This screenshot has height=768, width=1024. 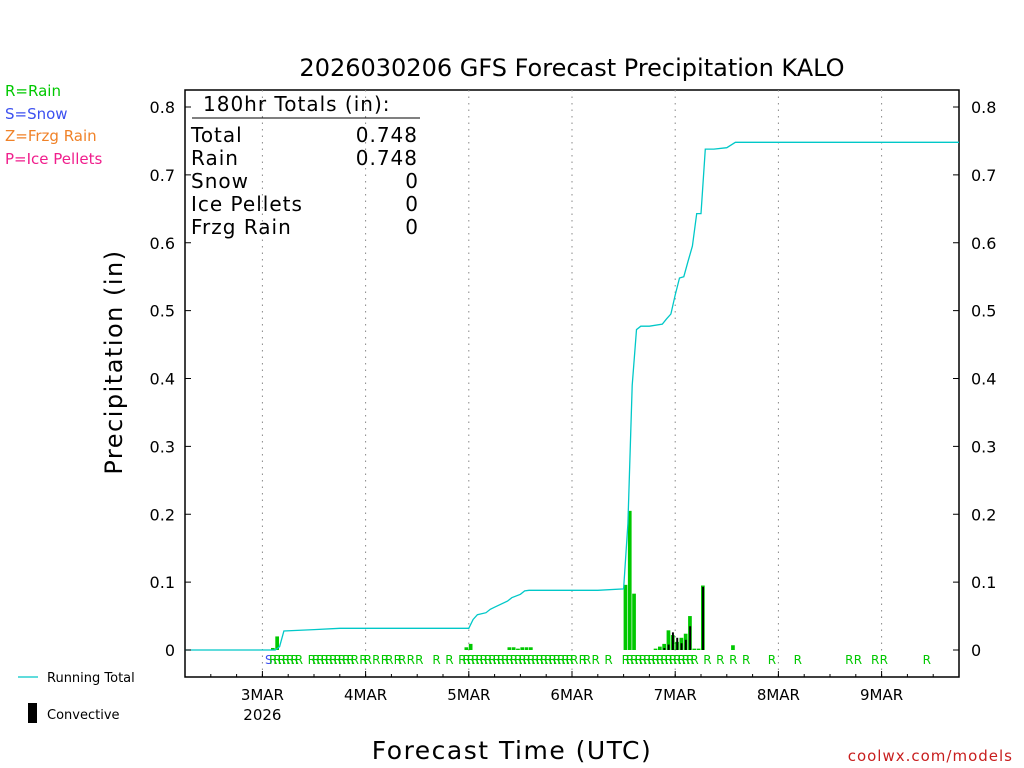 What do you see at coordinates (262, 695) in the screenshot?
I see `x-tick-label: 3MAR` at bounding box center [262, 695].